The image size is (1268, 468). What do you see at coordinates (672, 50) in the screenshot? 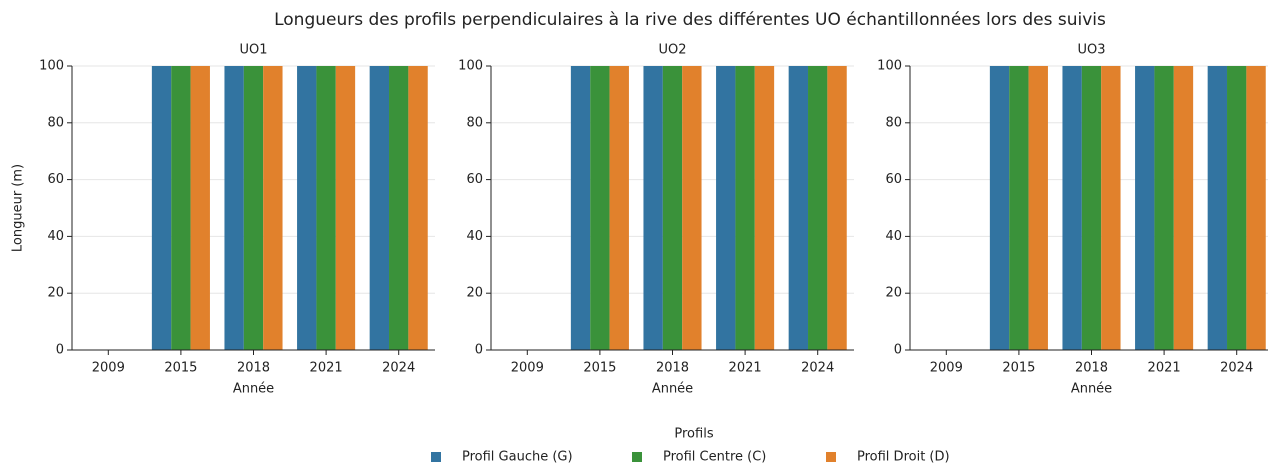
I see `subplot-title: UO2` at bounding box center [672, 50].